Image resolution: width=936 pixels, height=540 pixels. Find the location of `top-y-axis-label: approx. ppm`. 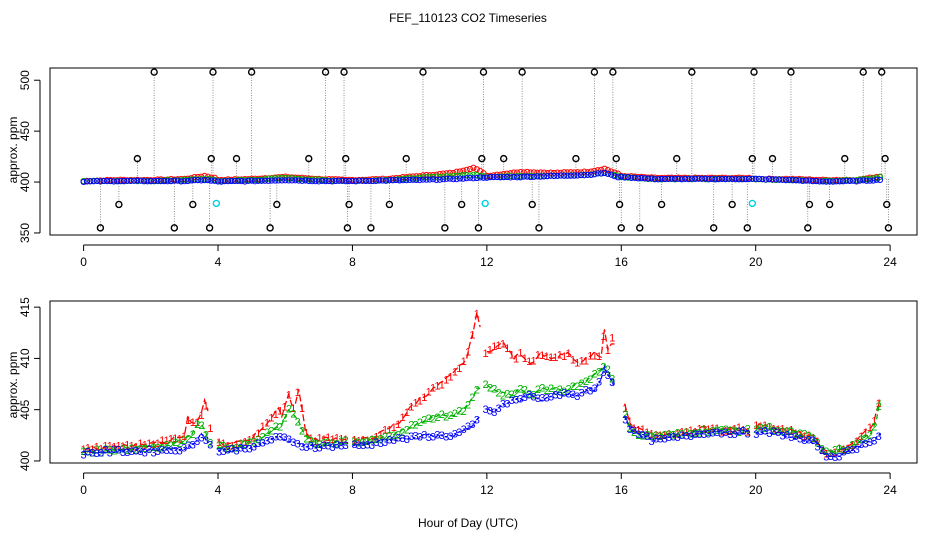

top-y-axis-label: approx. ppm is located at coordinates (13, 150).